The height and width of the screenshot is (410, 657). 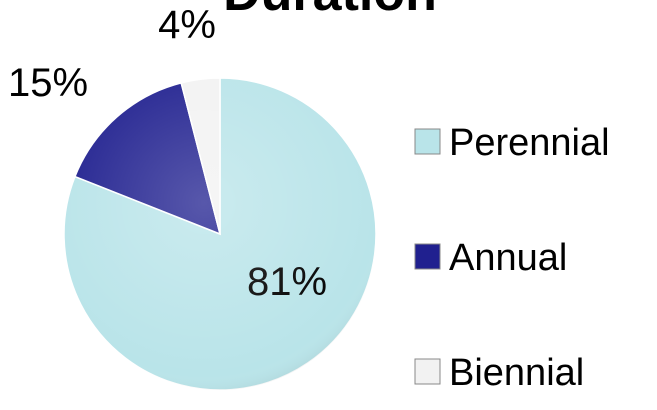 I want to click on data-label: 4%, so click(x=187, y=25).